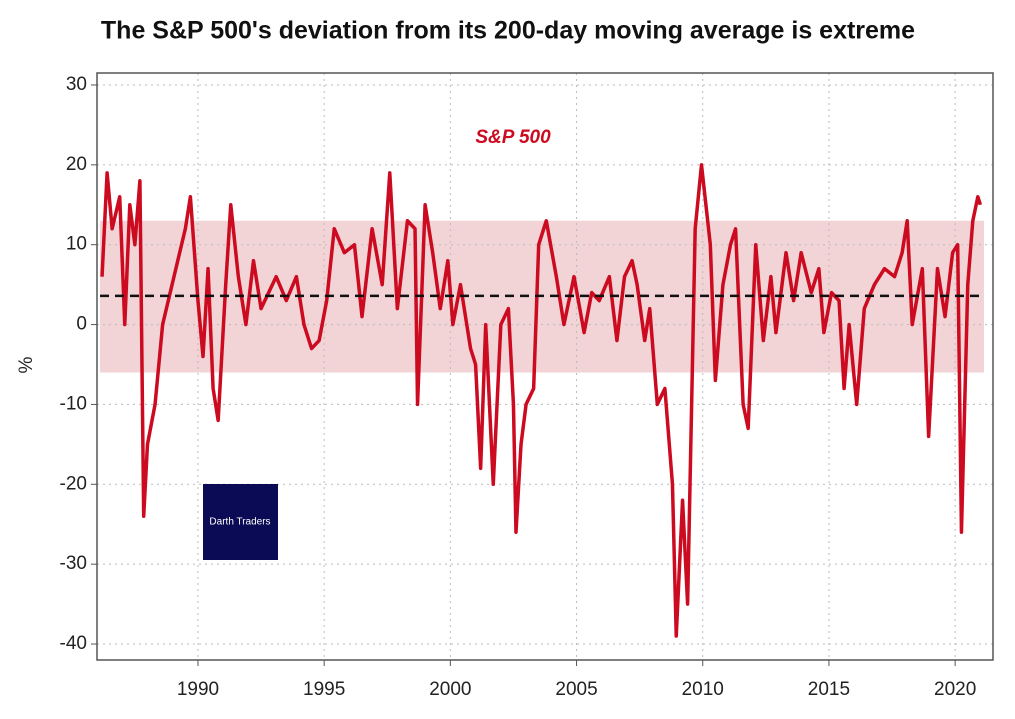 The width and height of the screenshot is (1015, 719). What do you see at coordinates (26, 364) in the screenshot?
I see `y-axis-label: %` at bounding box center [26, 364].